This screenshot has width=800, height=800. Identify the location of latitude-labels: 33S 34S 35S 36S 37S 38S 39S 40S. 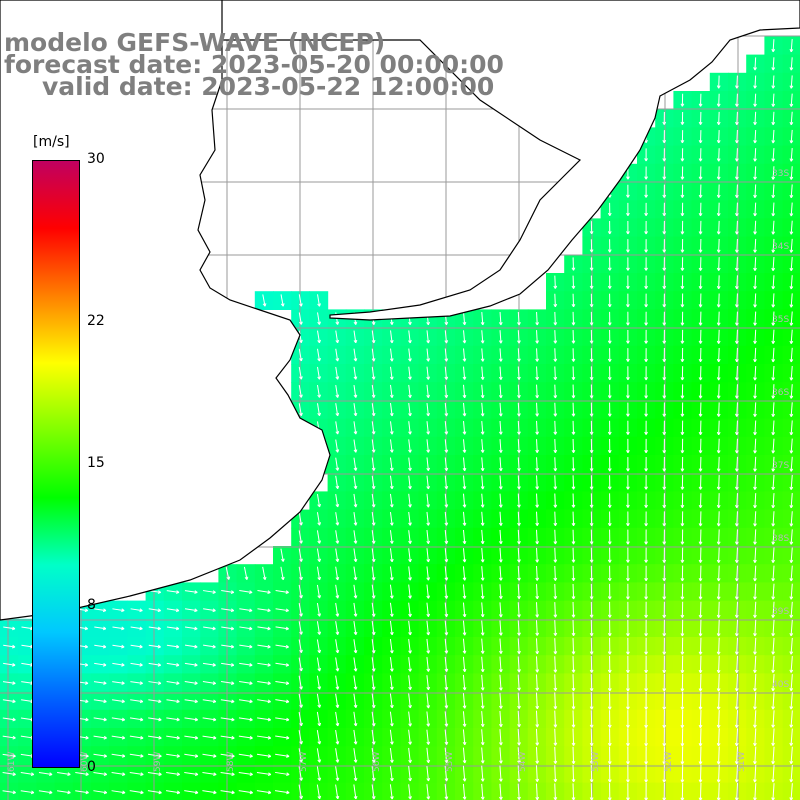
(780, 429).